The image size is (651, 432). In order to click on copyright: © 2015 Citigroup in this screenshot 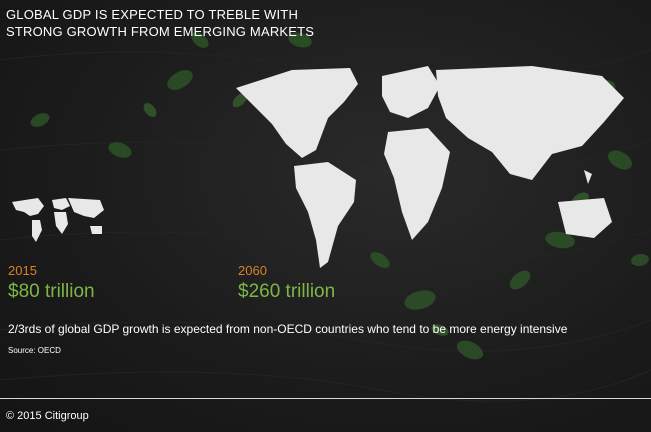, I will do `click(47, 416)`.